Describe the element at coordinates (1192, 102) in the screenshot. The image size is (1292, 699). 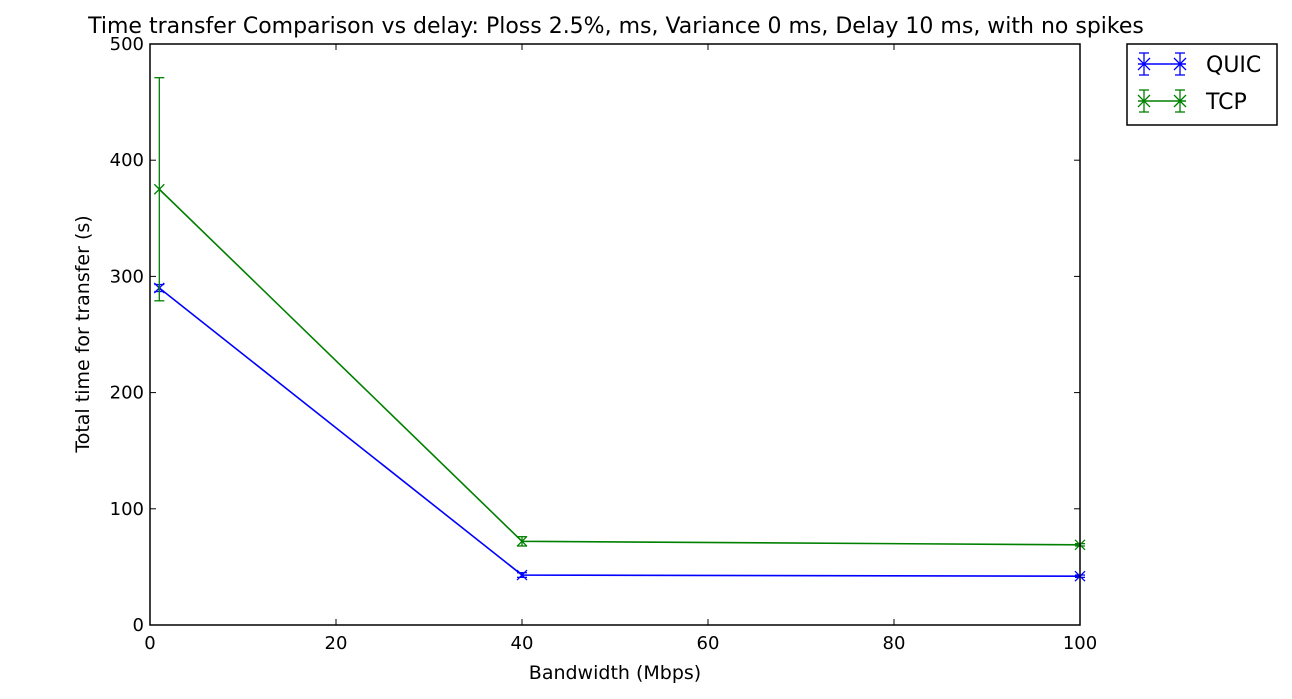
I see `legend-entry-tcp: TCP` at that location.